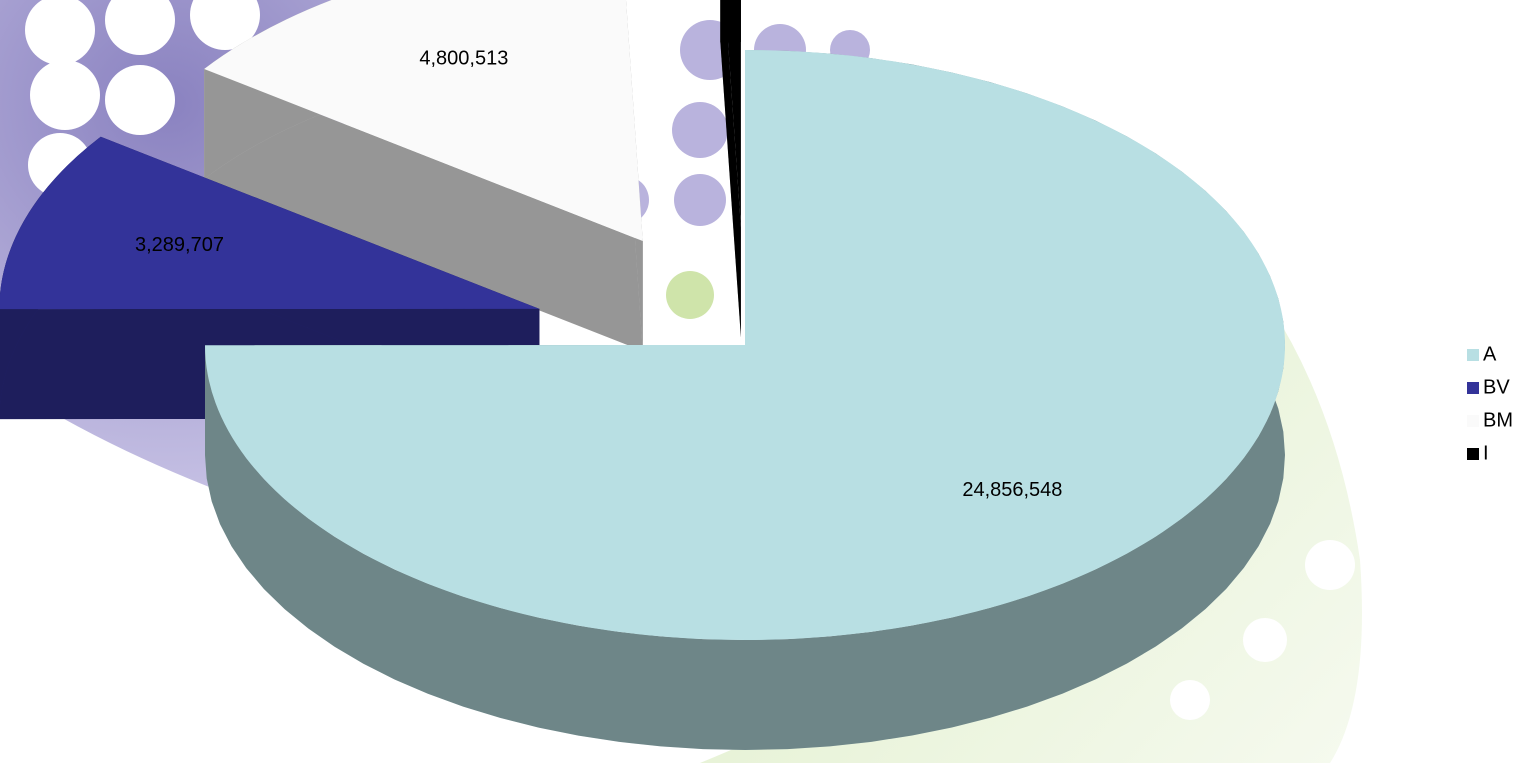 Image resolution: width=1531 pixels, height=763 pixels. I want to click on legend-label: I, so click(1486, 453).